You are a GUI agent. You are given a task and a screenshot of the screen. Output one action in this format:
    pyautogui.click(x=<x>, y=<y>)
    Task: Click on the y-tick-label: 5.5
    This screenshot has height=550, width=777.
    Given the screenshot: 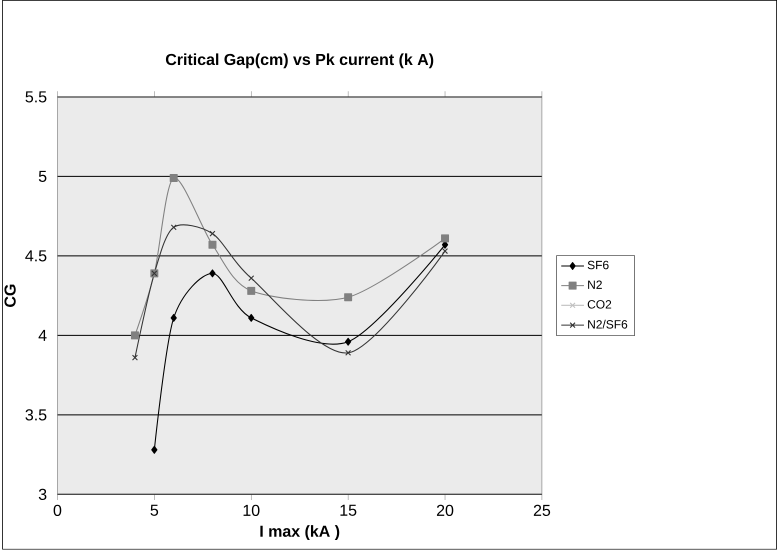 What is the action you would take?
    pyautogui.click(x=36, y=97)
    